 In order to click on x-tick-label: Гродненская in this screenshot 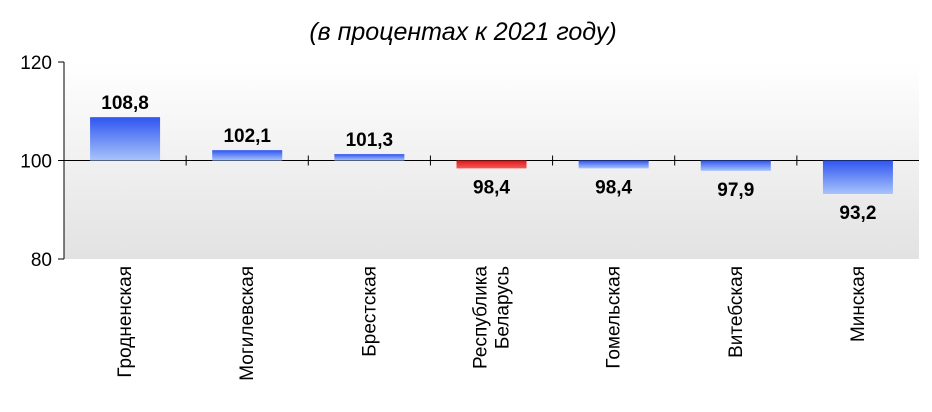, I will do `click(125, 322)`.